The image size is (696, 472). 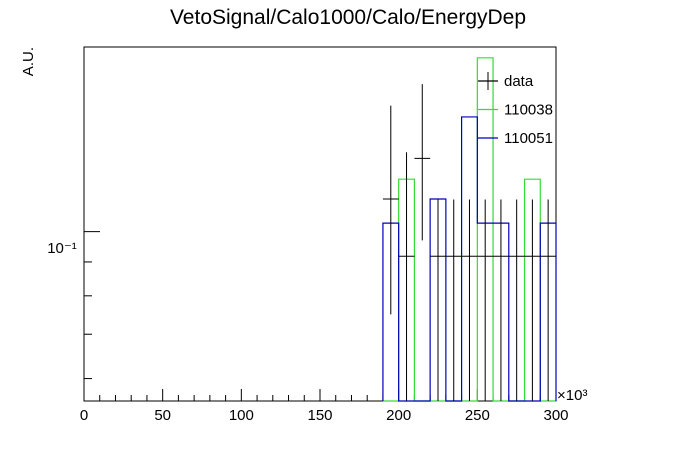 What do you see at coordinates (528, 138) in the screenshot?
I see `legend-label: 110051` at bounding box center [528, 138].